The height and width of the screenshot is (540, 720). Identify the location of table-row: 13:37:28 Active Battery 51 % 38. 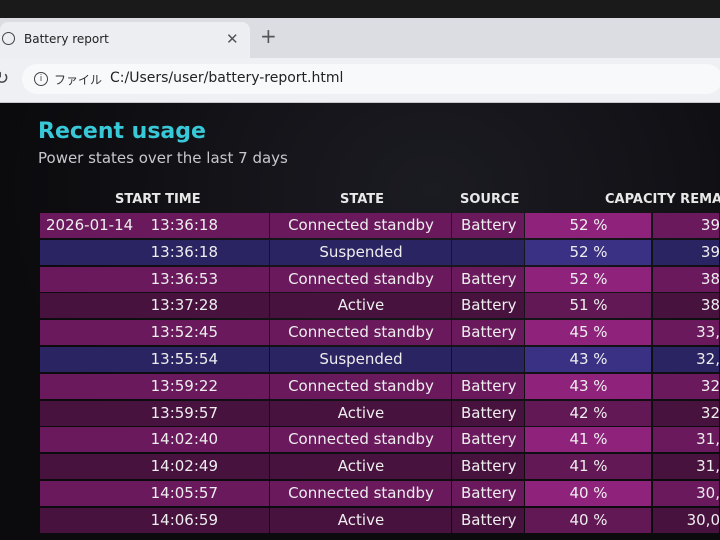
(380, 306).